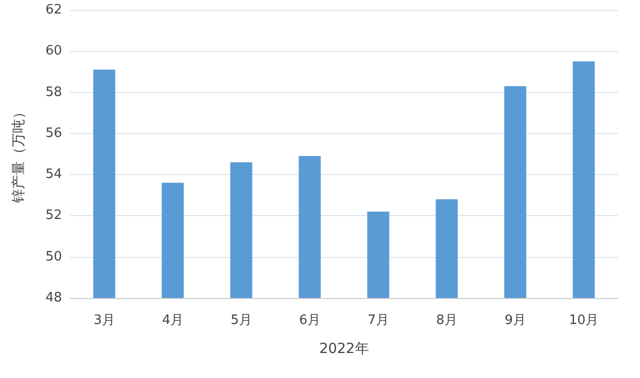 This screenshot has height=378, width=640. What do you see at coordinates (309, 320) in the screenshot?
I see `x-tick-label: 6月` at bounding box center [309, 320].